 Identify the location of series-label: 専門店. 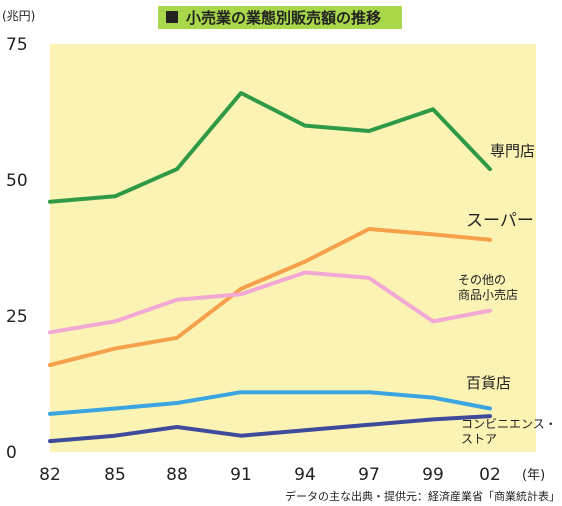
(512, 151).